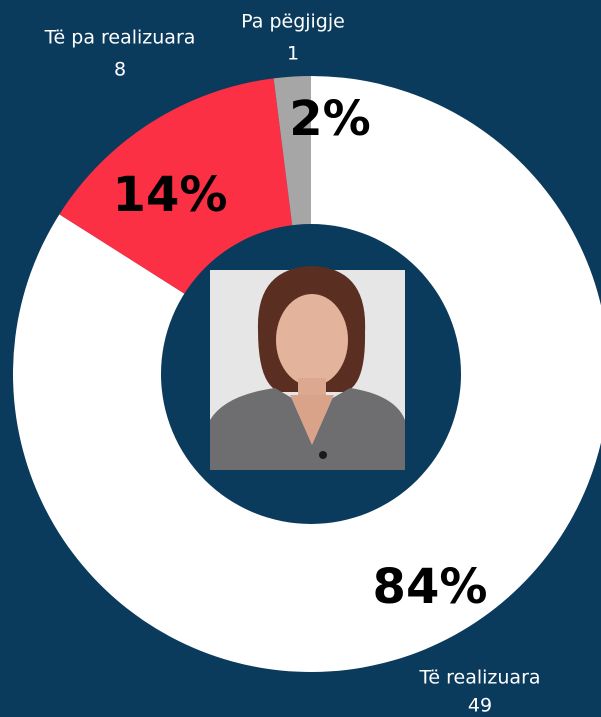  I want to click on category-label: Pa pëgjigje, so click(293, 22).